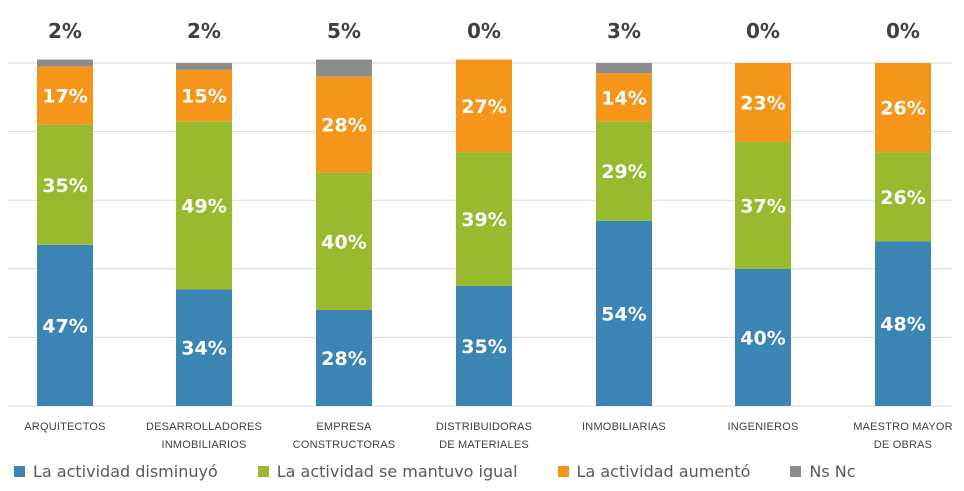  I want to click on data-label: 54%, so click(623, 314).